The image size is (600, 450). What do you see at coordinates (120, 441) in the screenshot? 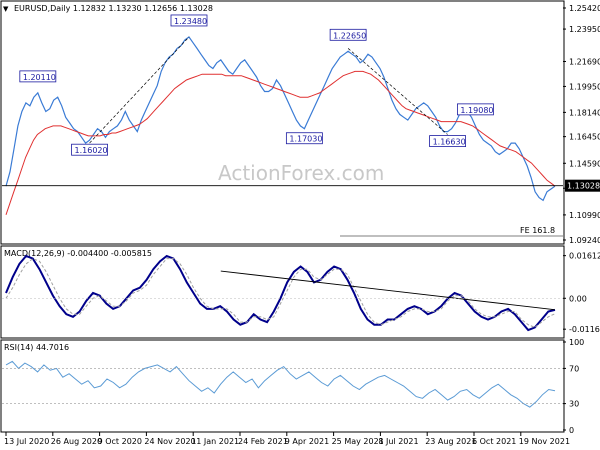
I see `x-tick-label: 9 Oct 2020` at bounding box center [120, 441].